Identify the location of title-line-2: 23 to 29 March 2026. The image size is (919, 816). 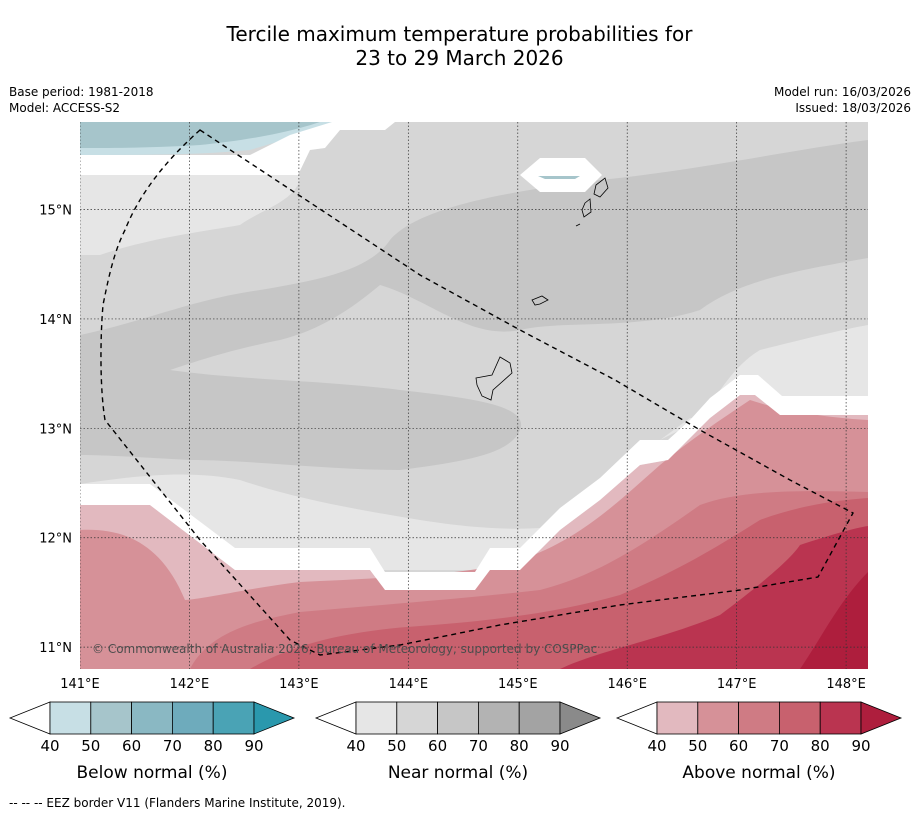
(459, 58).